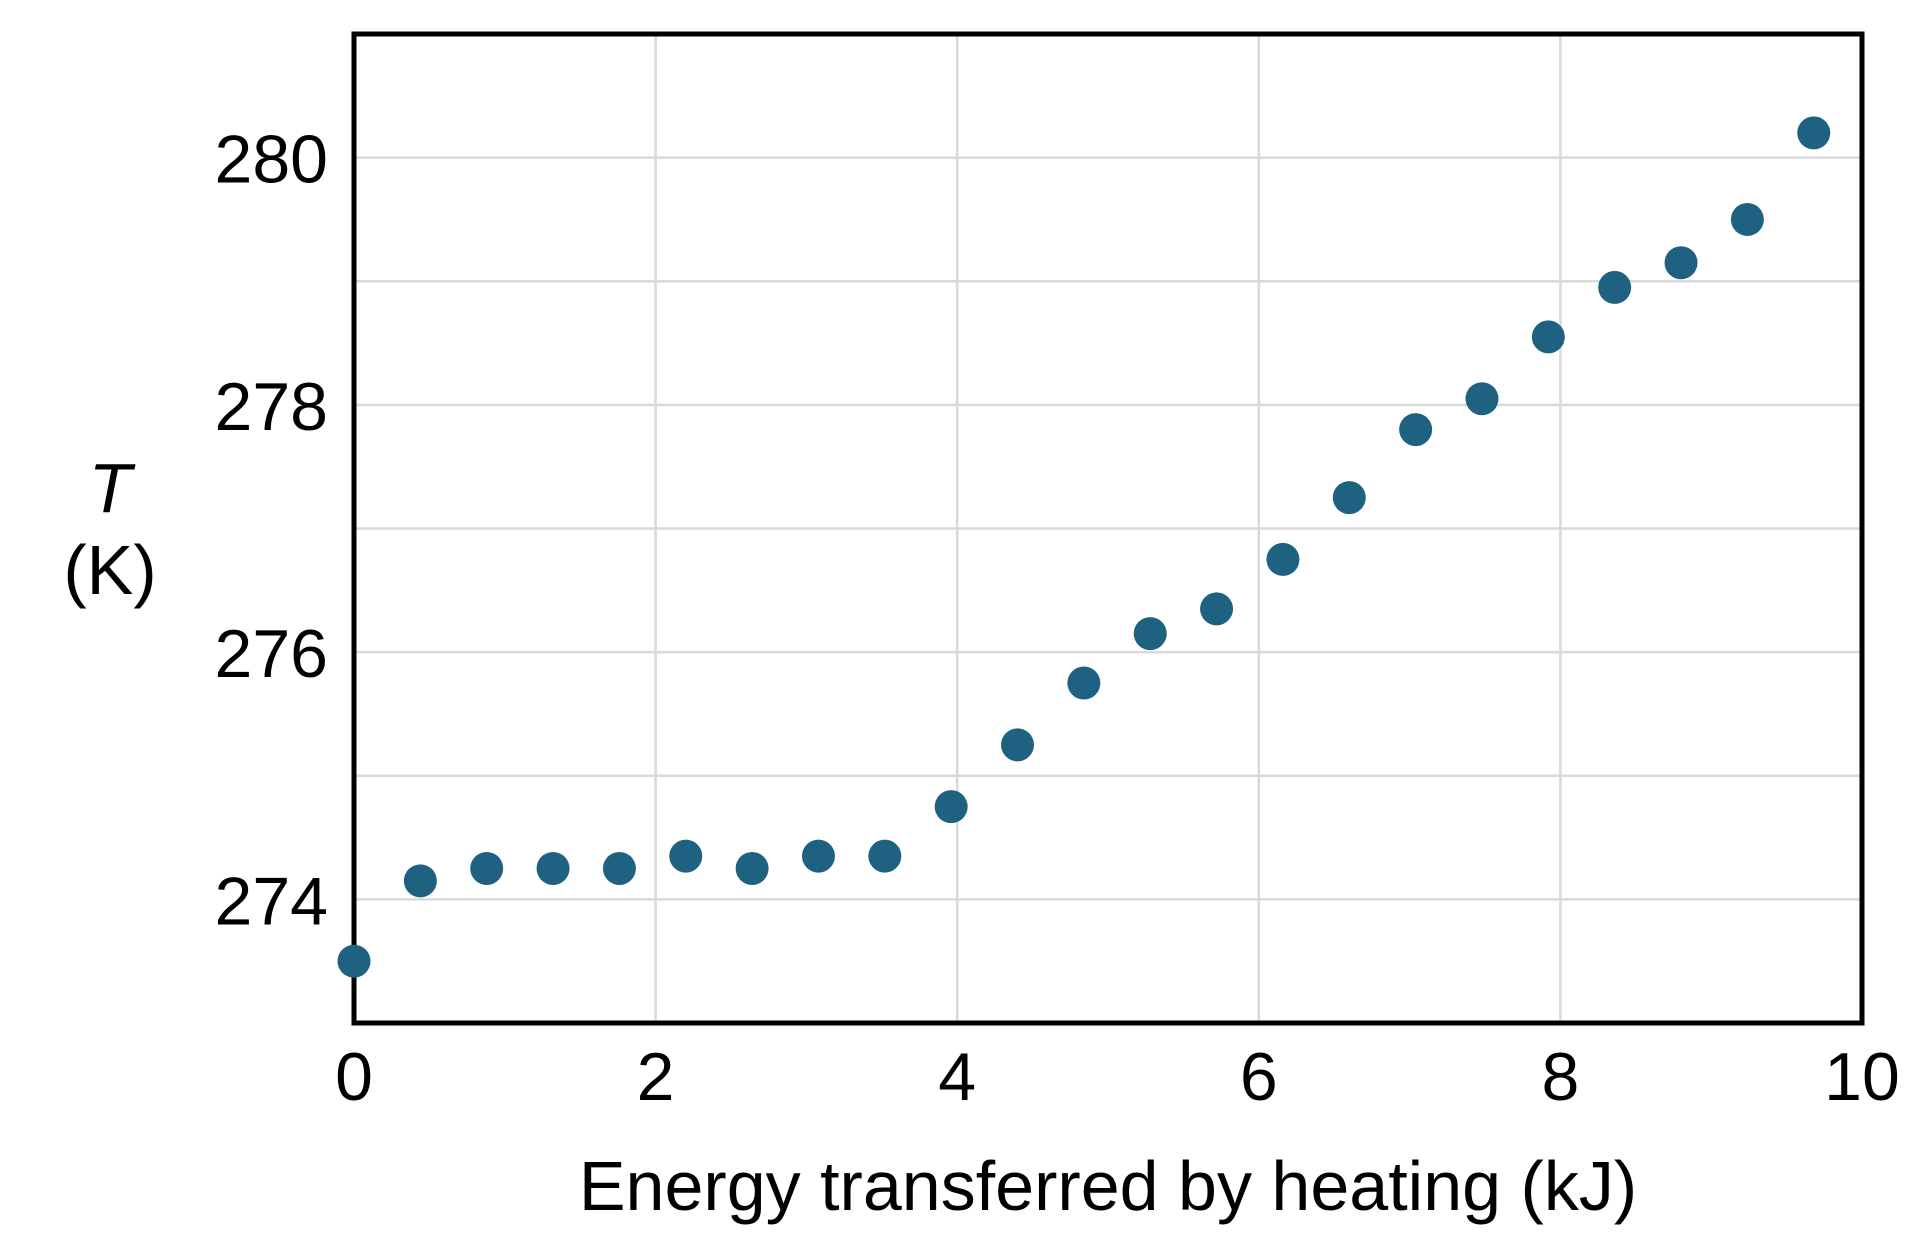 This screenshot has width=1920, height=1244. Describe the element at coordinates (1560, 1077) in the screenshot. I see `x-tick-label: 8` at that location.